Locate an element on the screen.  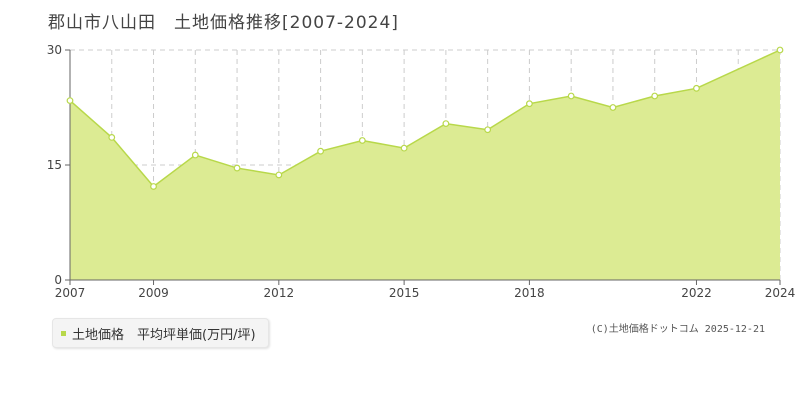
y-tick-label: 15 is located at coordinates (54, 165).